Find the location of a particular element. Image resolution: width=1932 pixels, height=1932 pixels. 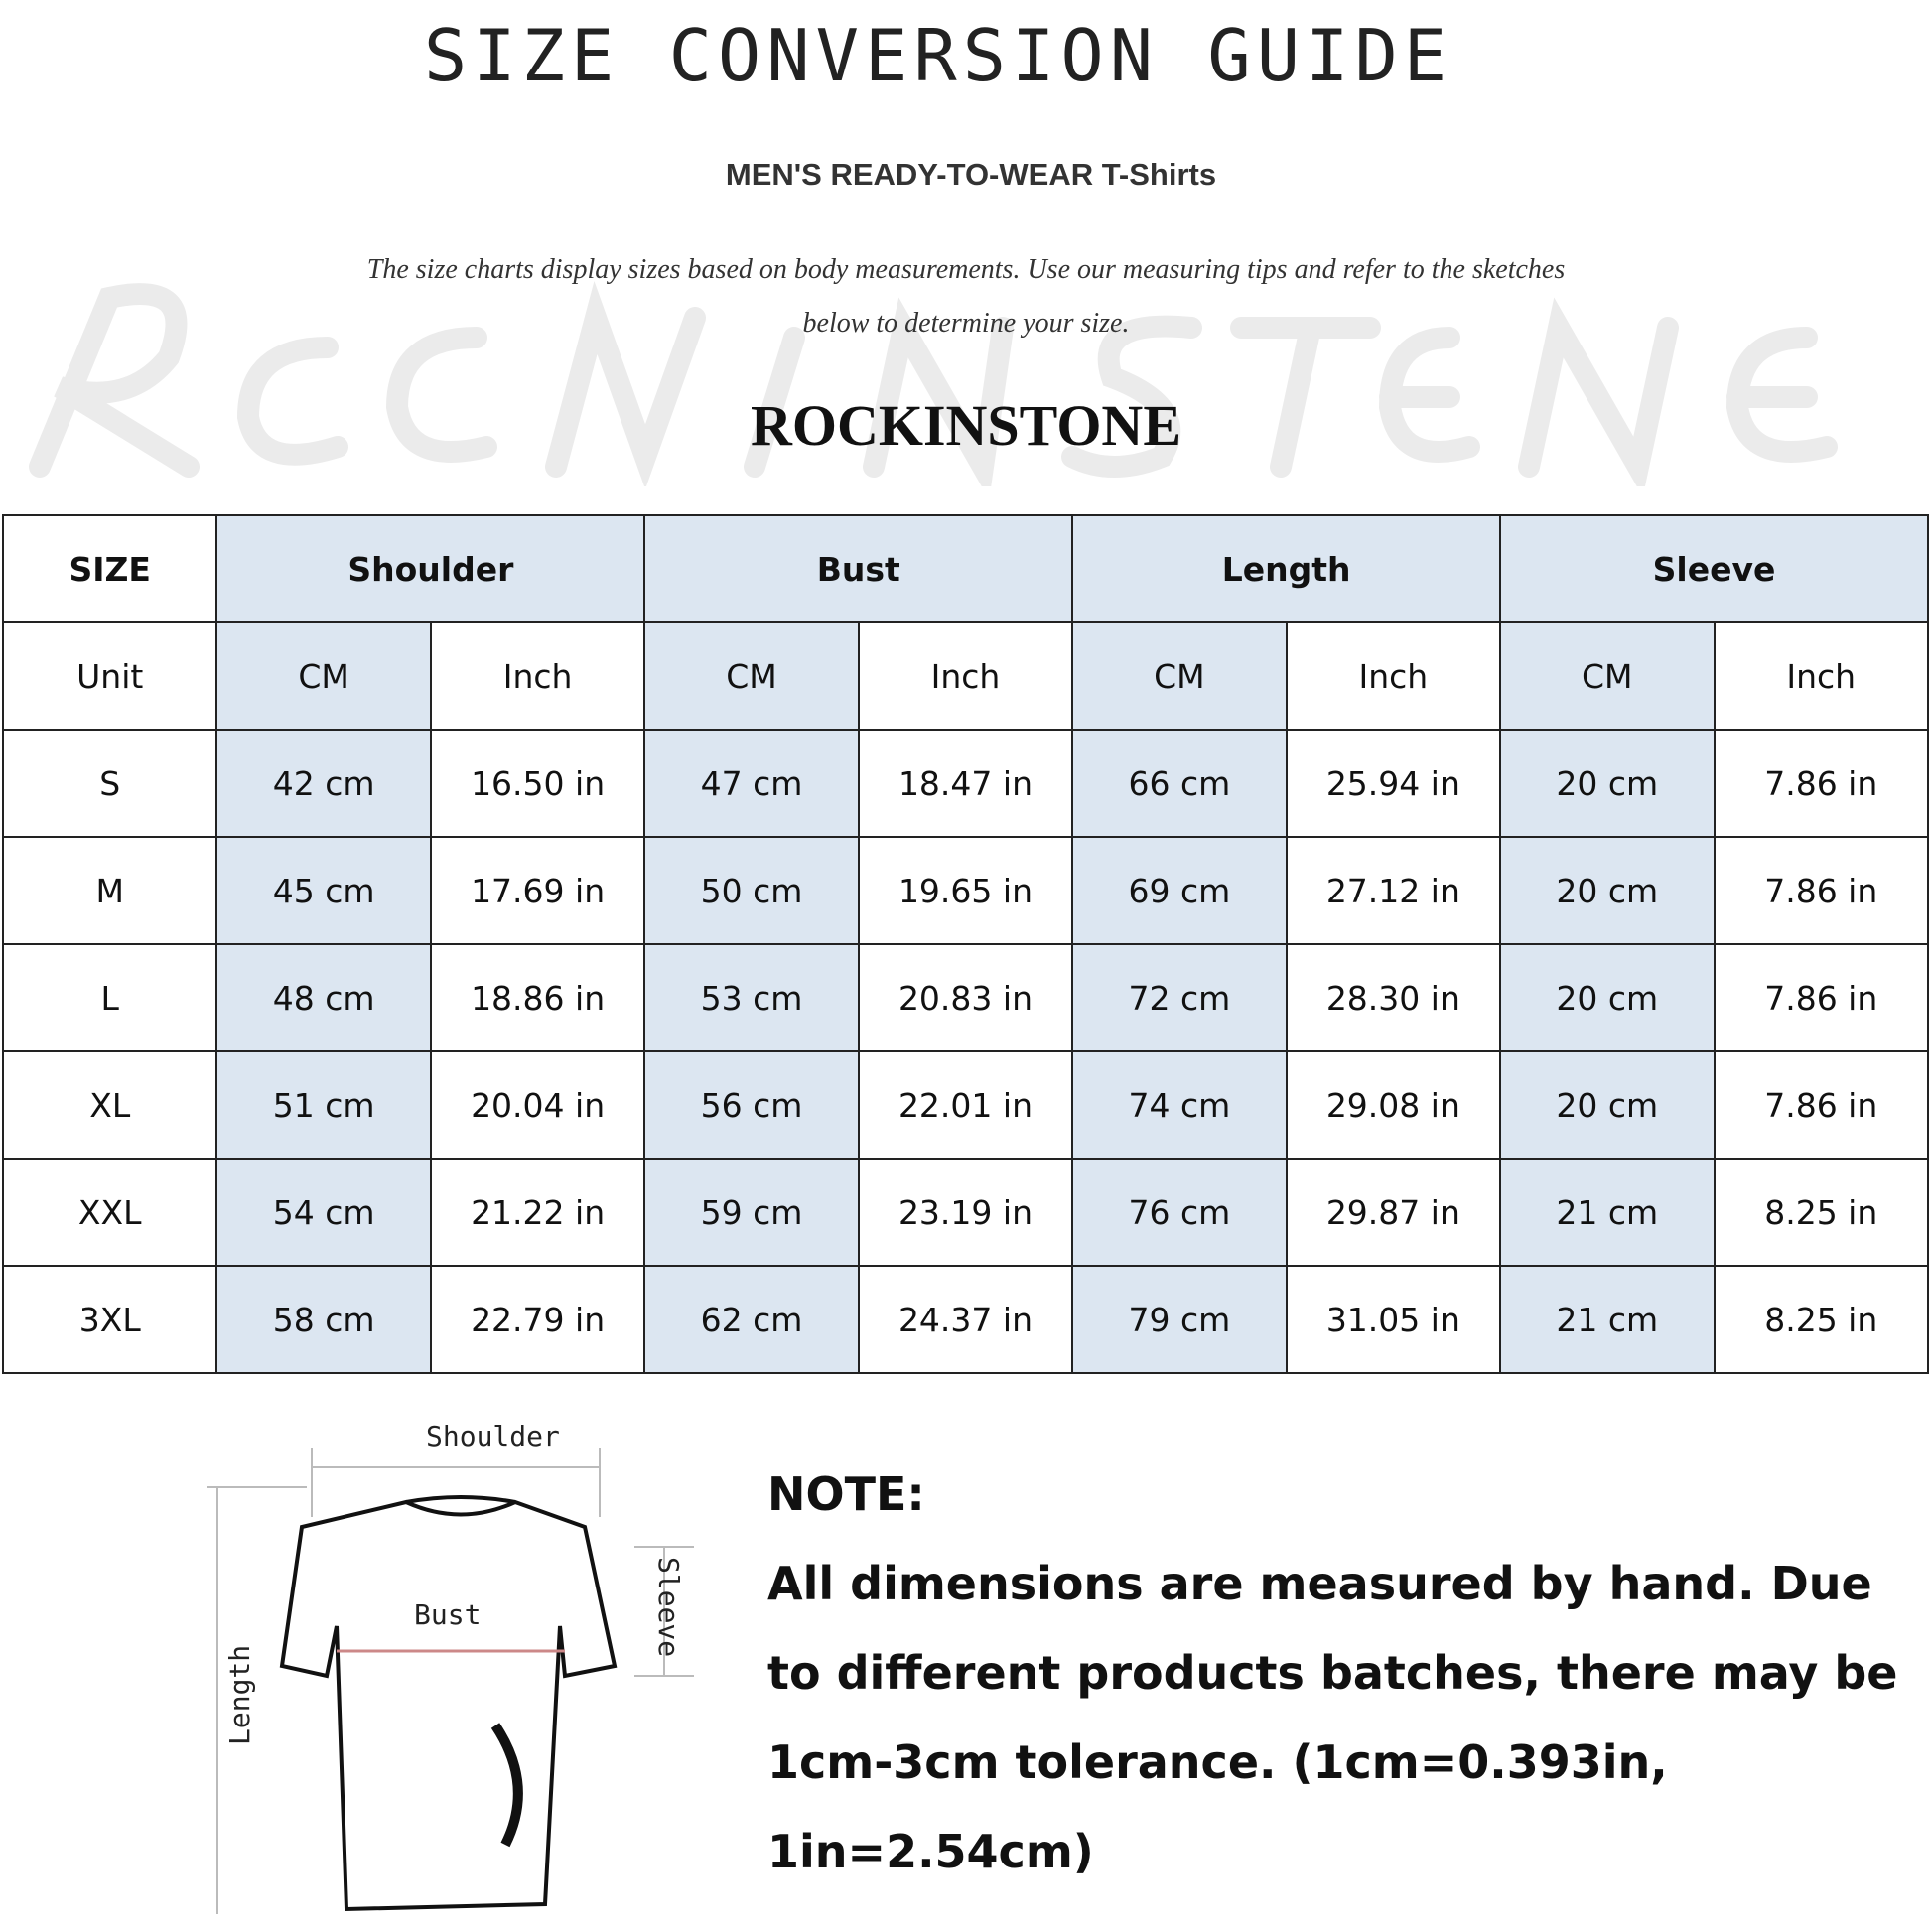

size-cell: XXL is located at coordinates (109, 1212).